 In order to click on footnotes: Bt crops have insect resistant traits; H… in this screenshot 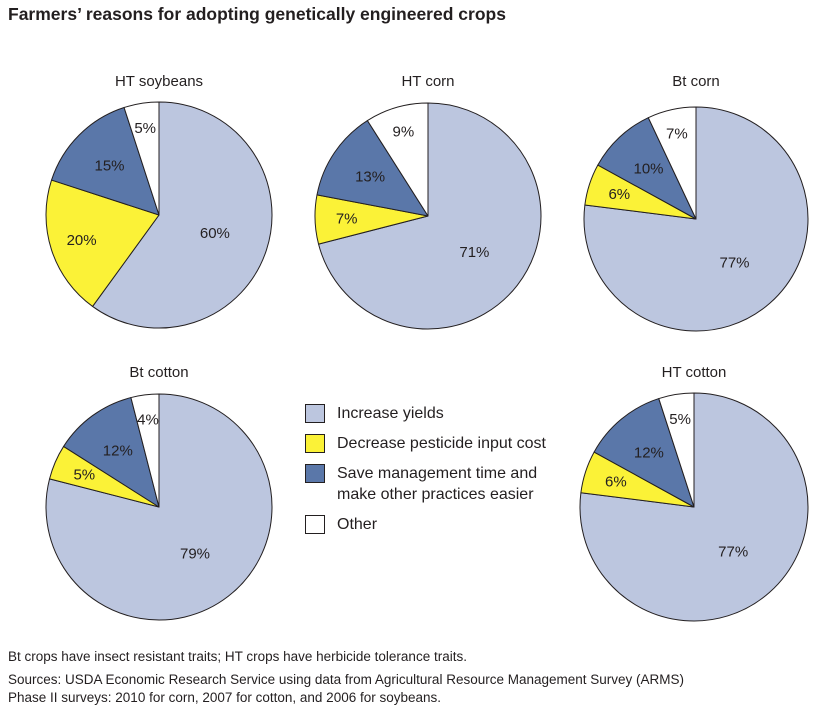, I will do `click(346, 677)`.